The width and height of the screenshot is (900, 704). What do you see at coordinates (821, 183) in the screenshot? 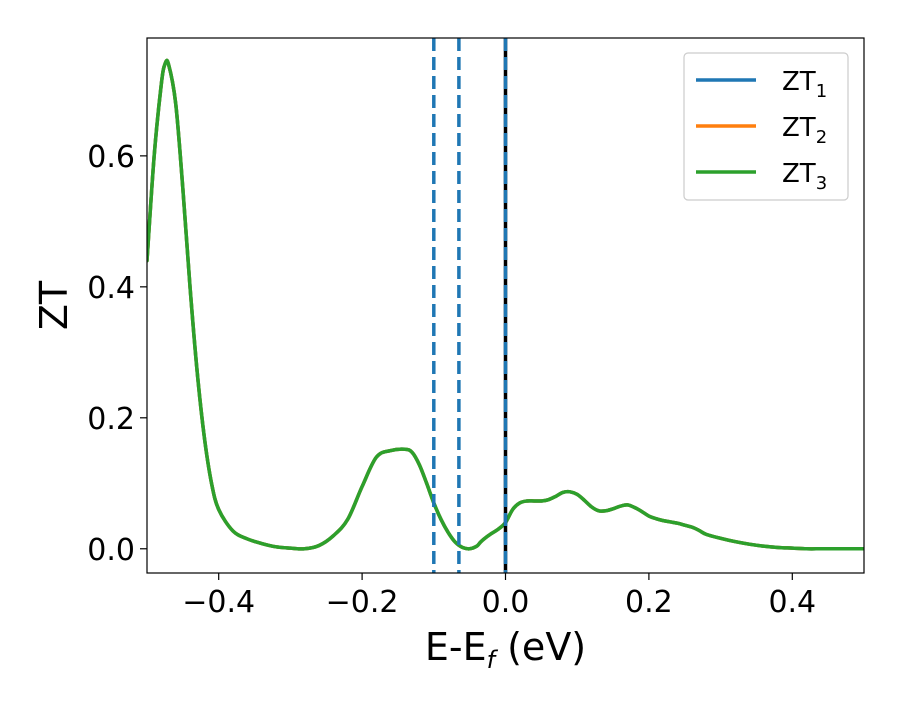
I see `legend-label-subscript: 3` at bounding box center [821, 183].